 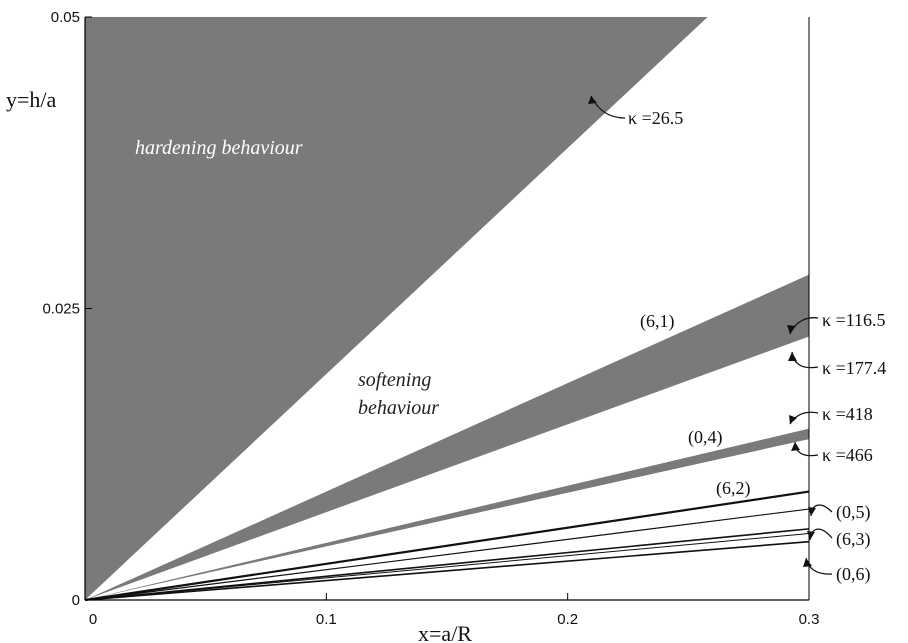 I want to click on y-tick-label: 0, so click(x=76, y=600).